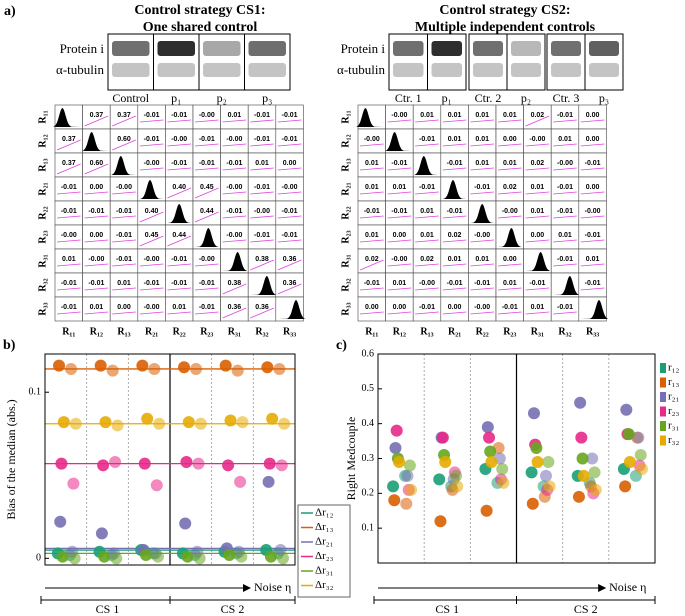 The width and height of the screenshot is (685, 616). I want to click on lane-label: p₃, so click(267, 98).